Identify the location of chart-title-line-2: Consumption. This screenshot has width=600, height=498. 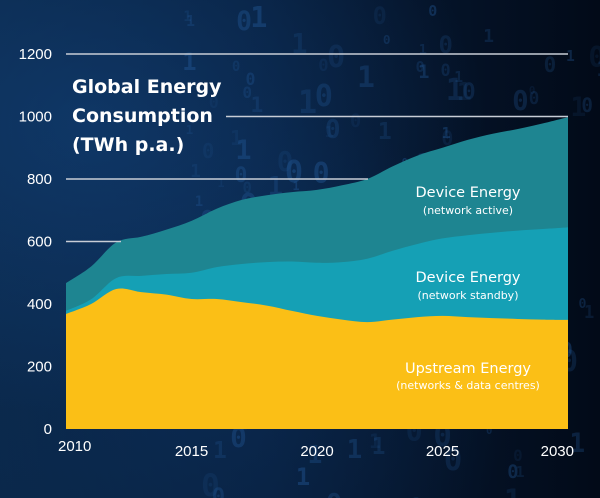
(142, 116).